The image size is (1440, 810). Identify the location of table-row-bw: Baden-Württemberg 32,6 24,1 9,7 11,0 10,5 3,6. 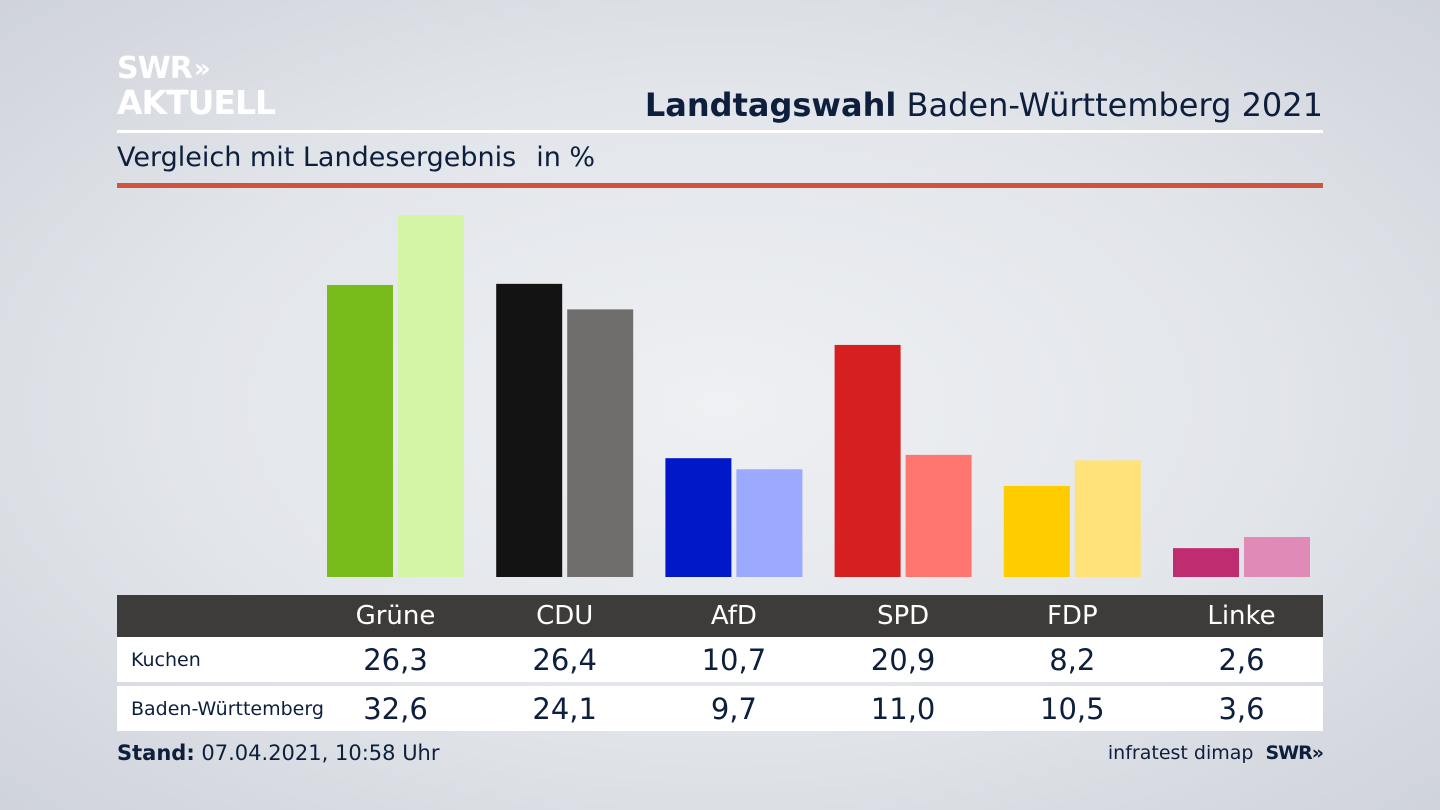
(720, 708).